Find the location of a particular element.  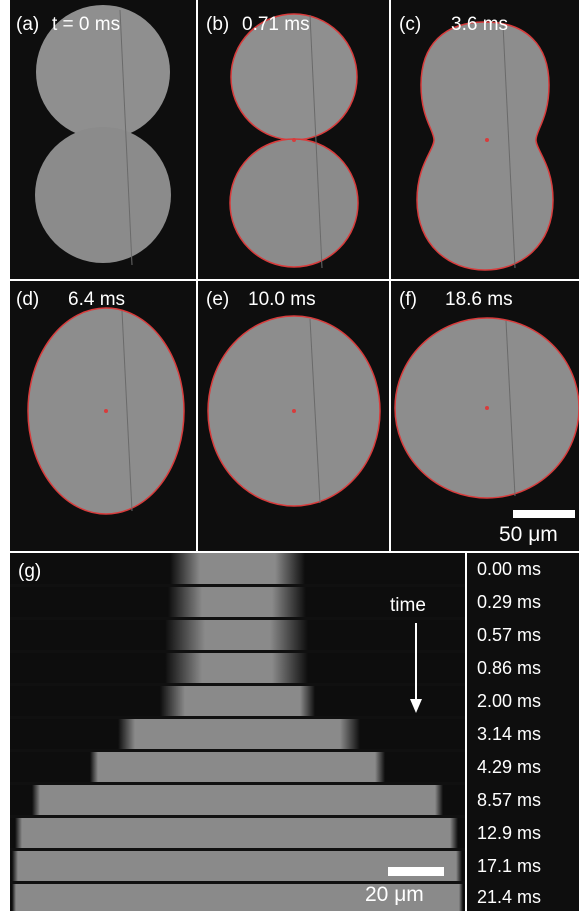

panel-c: (c) 3.6 ms is located at coordinates (485, 139).